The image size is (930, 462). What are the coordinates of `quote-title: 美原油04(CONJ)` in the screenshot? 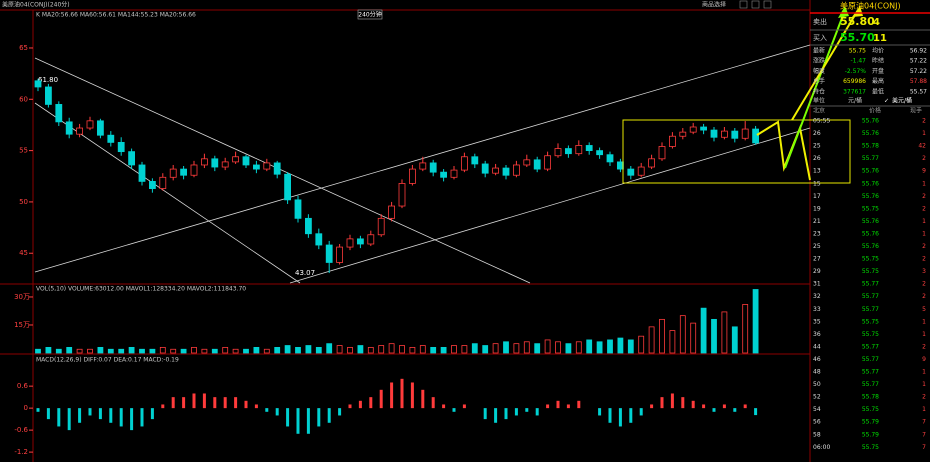 It's located at (870, 6).